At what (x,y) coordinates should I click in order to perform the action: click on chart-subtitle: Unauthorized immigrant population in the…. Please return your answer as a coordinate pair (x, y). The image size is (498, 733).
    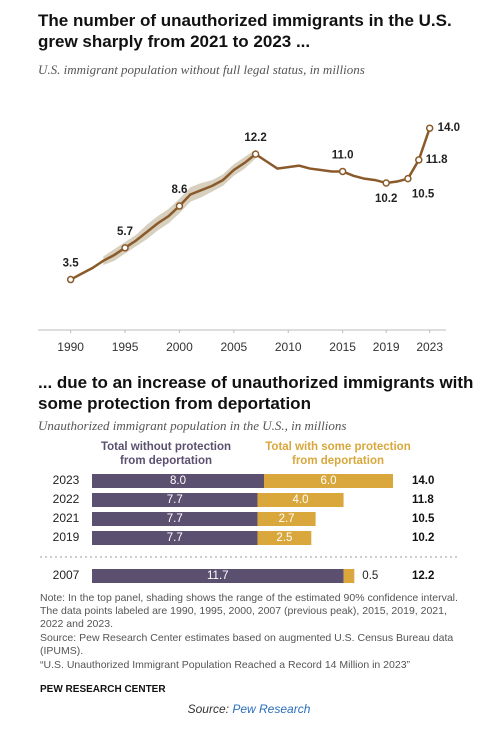
    Looking at the image, I should click on (192, 425).